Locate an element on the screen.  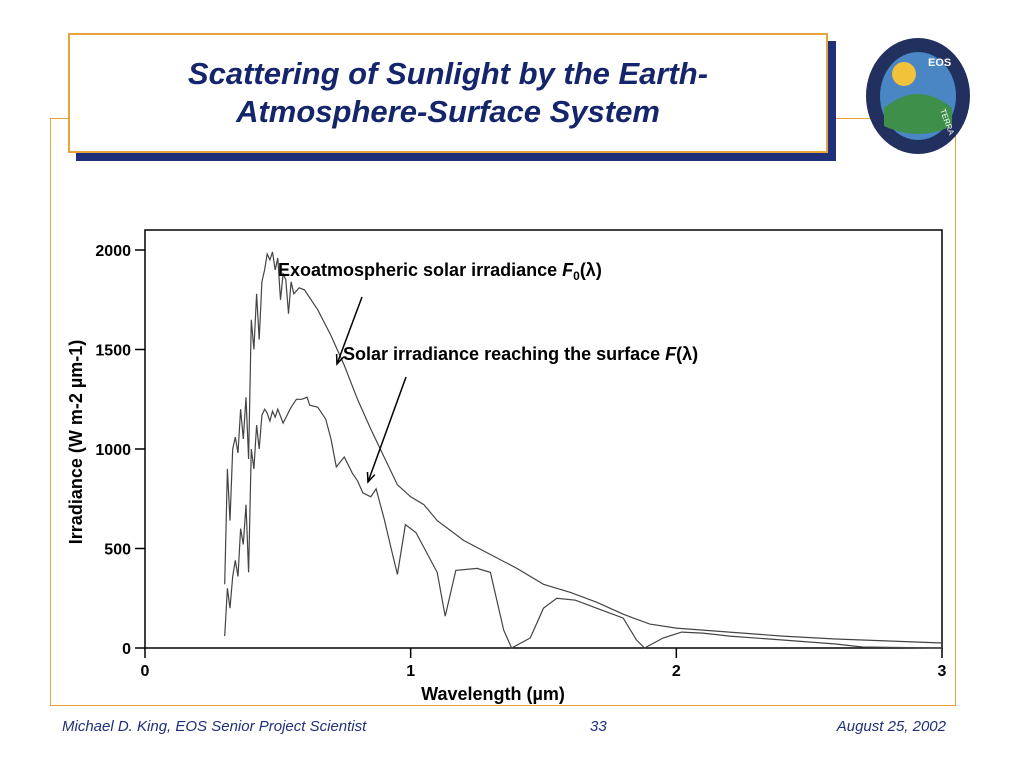
annotation-arrows is located at coordinates (371, 390).